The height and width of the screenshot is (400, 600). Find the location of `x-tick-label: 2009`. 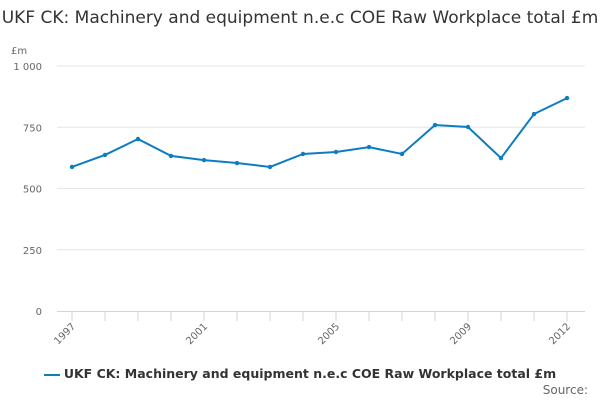

x-tick-label: 2009 is located at coordinates (461, 334).